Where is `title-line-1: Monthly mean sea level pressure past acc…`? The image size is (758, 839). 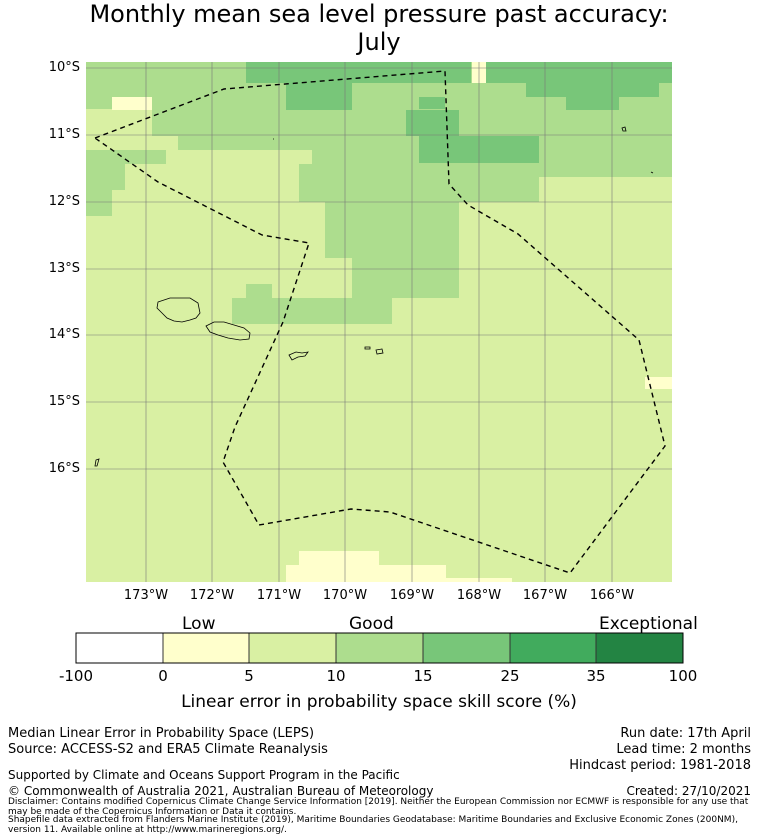 title-line-1: Monthly mean sea level pressure past acc… is located at coordinates (379, 14).